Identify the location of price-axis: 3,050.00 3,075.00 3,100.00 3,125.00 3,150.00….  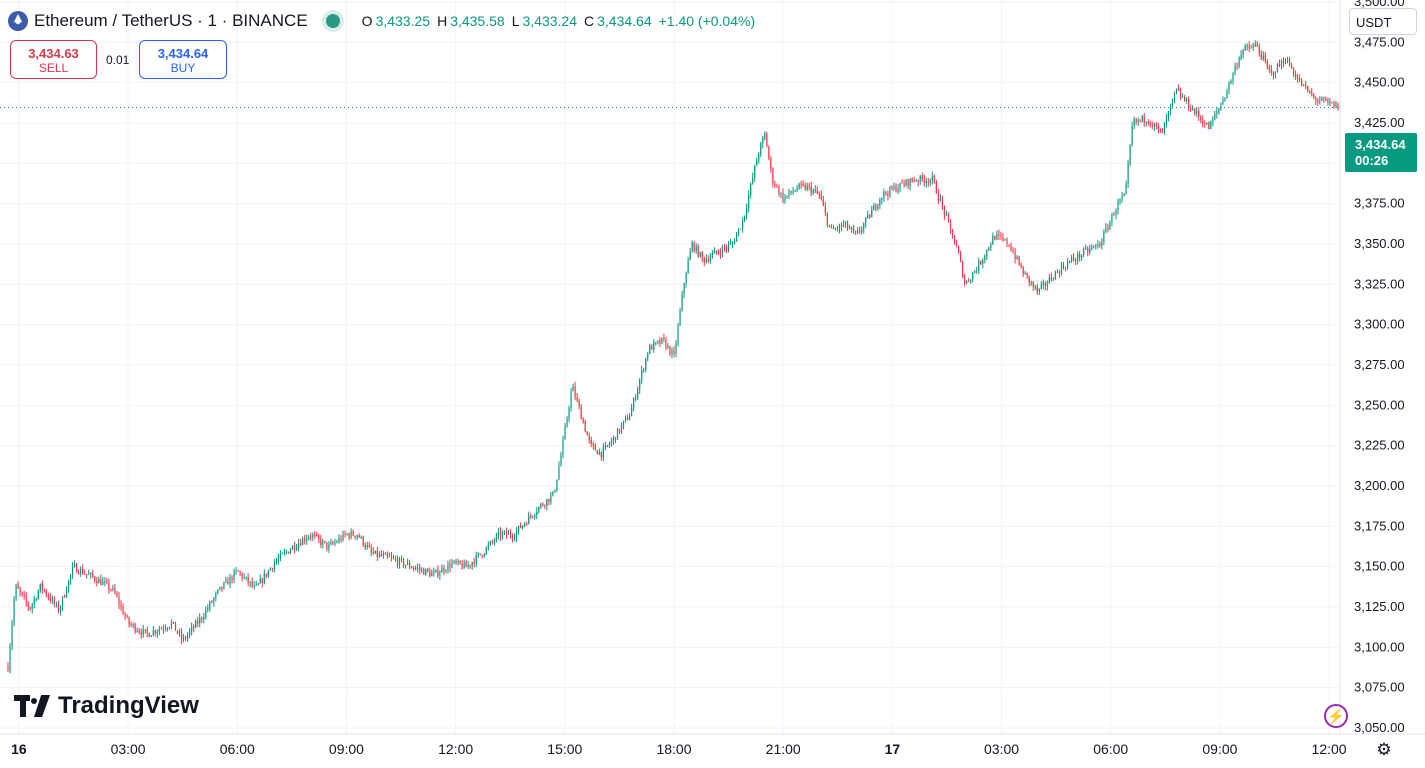
(1379, 367).